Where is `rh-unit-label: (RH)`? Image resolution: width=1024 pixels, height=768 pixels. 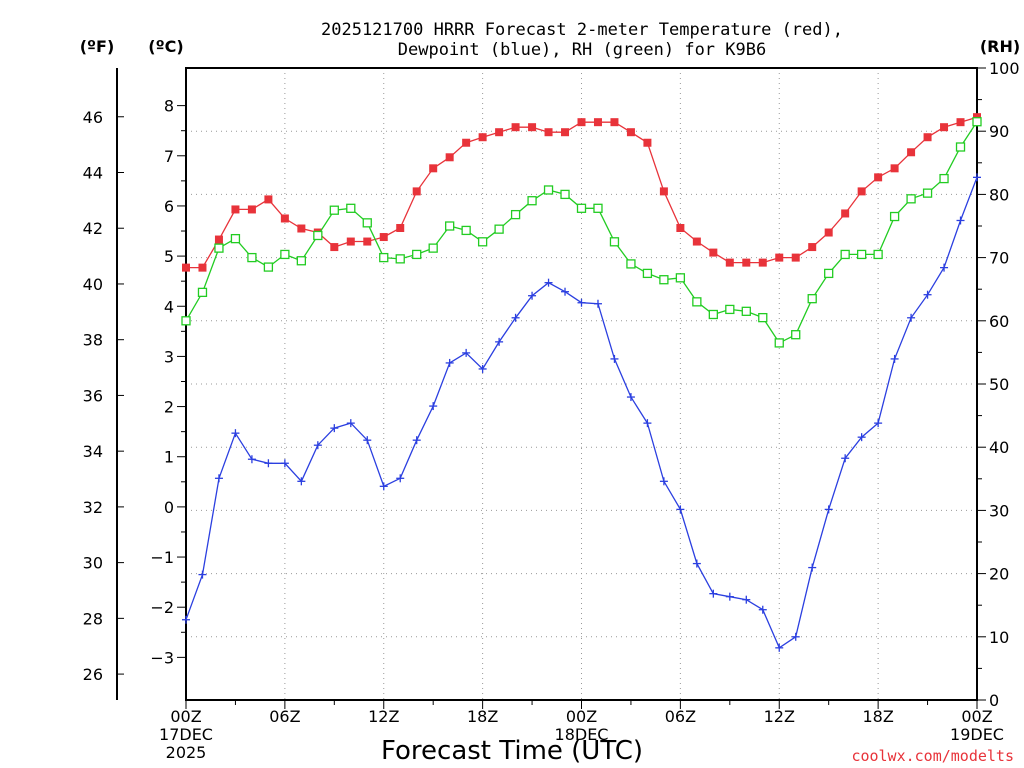
rh-unit-label: (RH) is located at coordinates (1000, 46).